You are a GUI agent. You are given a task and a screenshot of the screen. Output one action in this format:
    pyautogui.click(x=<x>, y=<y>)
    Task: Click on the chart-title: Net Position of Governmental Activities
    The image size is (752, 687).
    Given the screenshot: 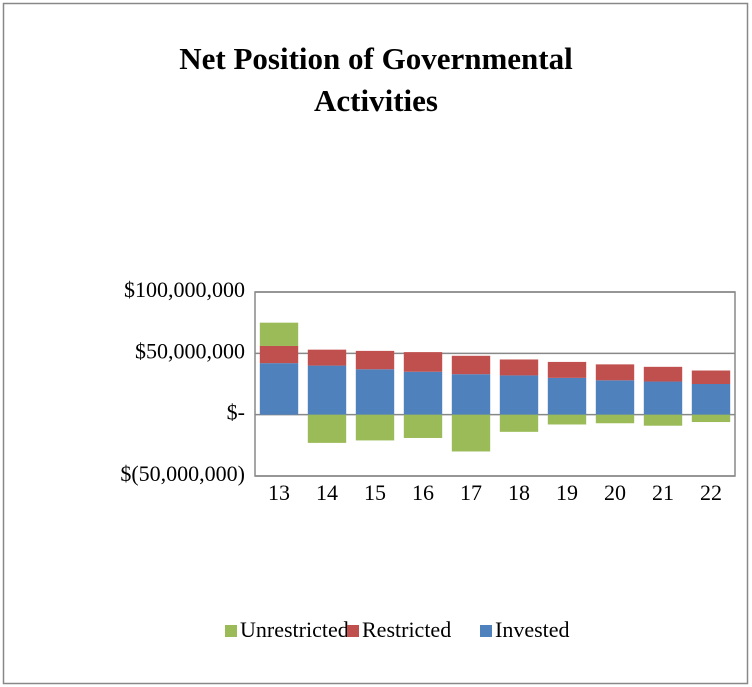 What is the action you would take?
    pyautogui.click(x=376, y=79)
    